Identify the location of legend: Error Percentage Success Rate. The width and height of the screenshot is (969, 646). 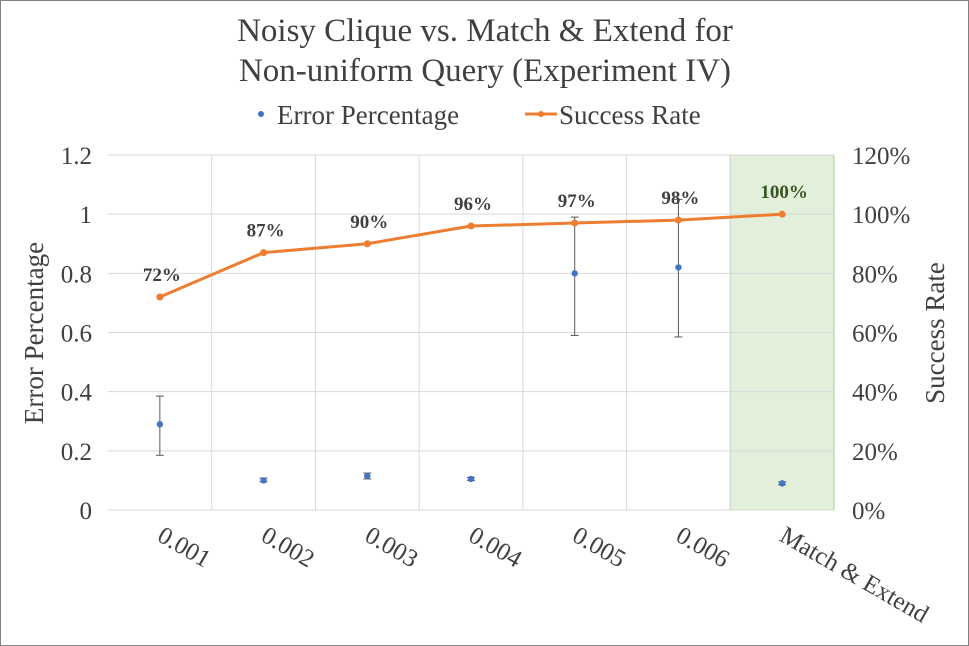
(479, 115).